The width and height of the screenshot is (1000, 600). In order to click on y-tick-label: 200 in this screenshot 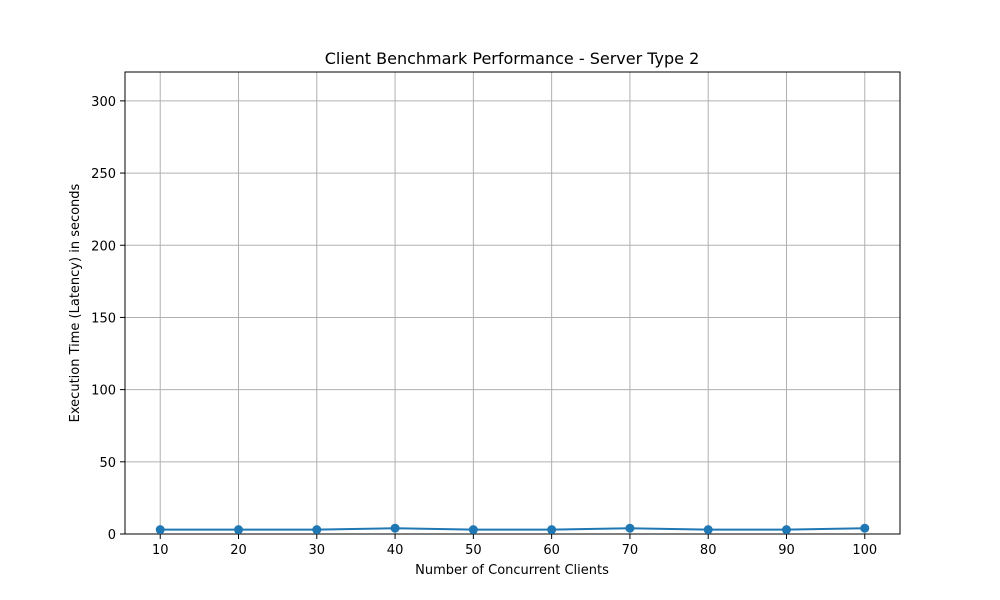, I will do `click(103, 246)`.